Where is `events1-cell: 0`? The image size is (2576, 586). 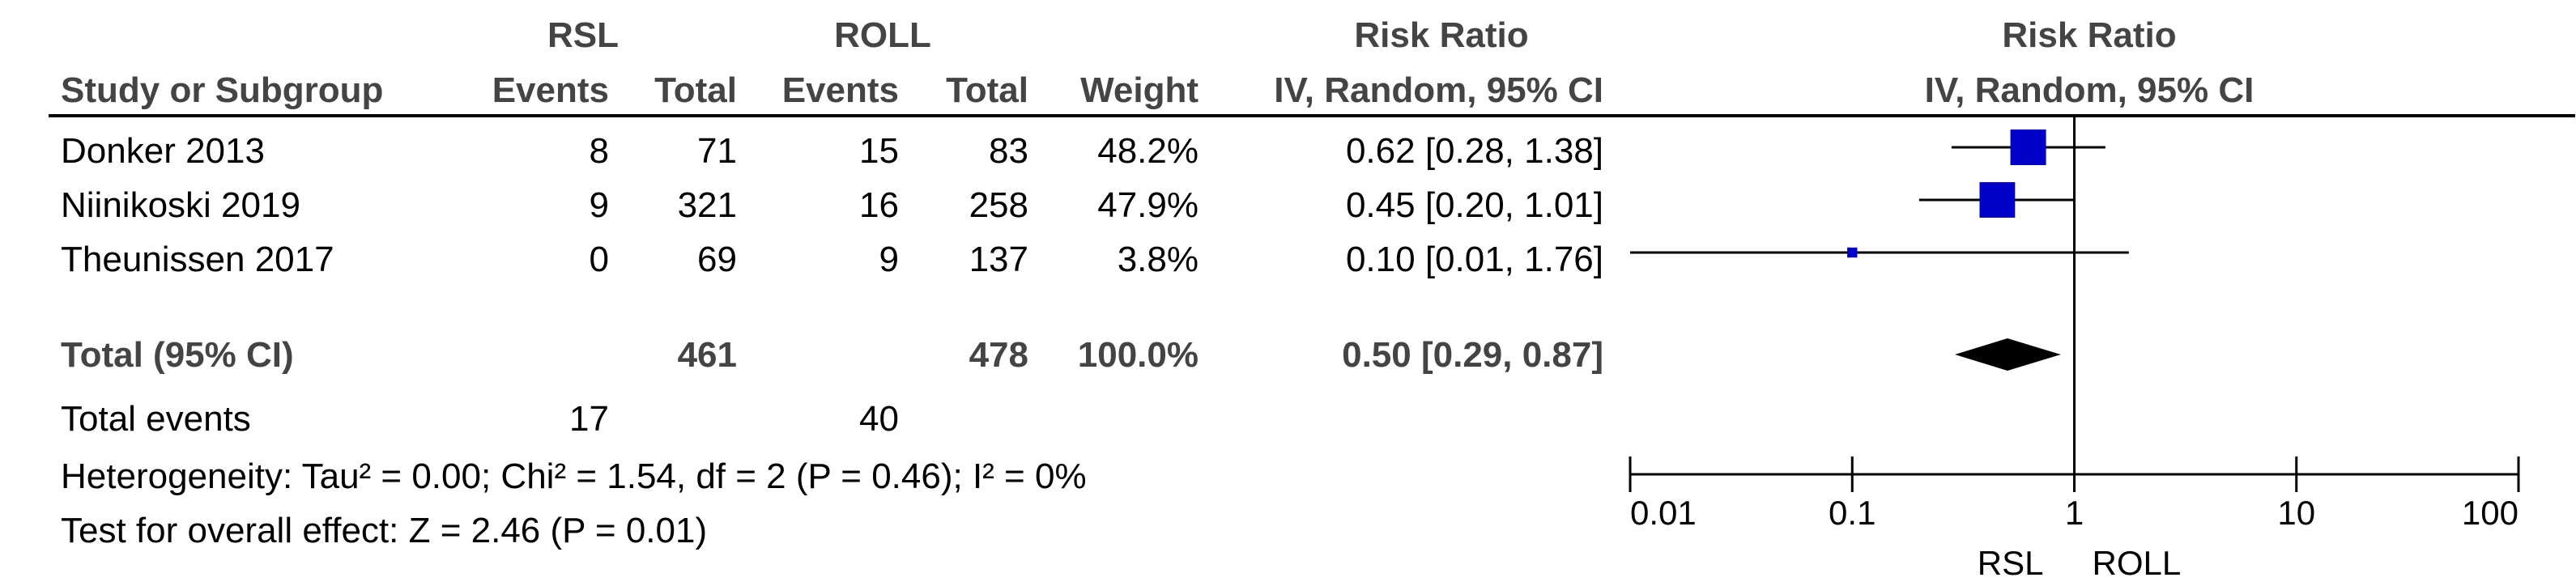
events1-cell: 0 is located at coordinates (599, 259).